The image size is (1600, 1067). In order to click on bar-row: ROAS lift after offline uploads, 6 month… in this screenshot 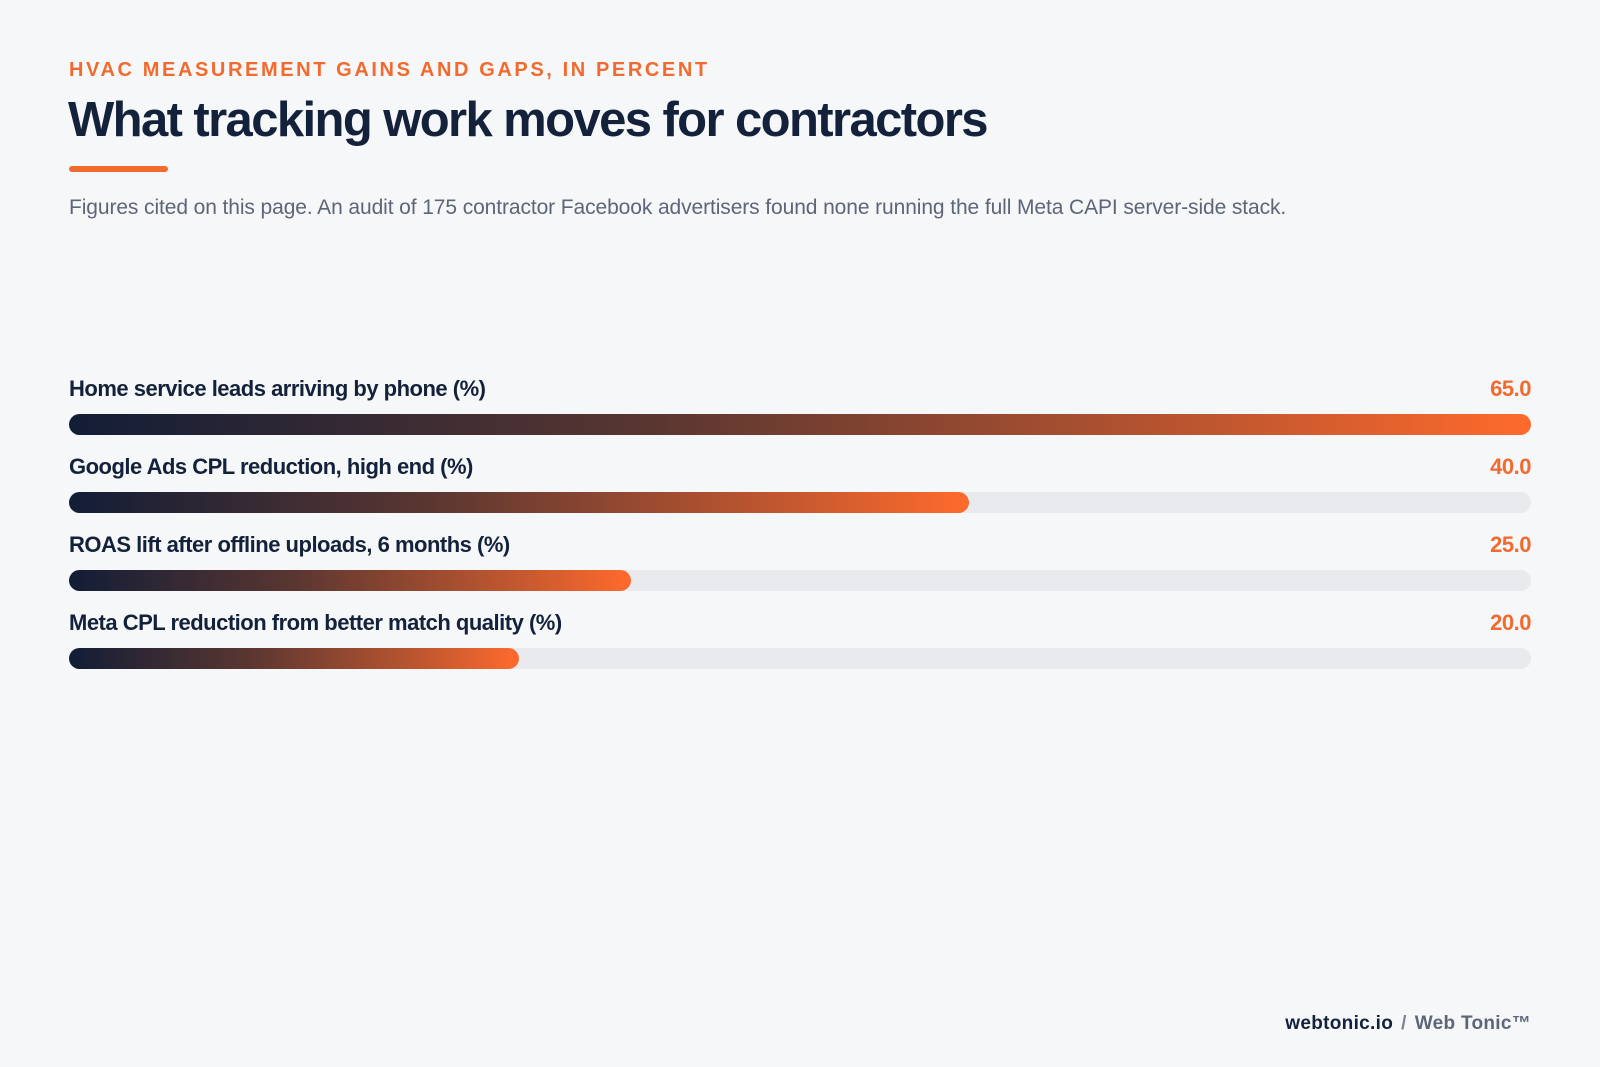, I will do `click(800, 571)`.